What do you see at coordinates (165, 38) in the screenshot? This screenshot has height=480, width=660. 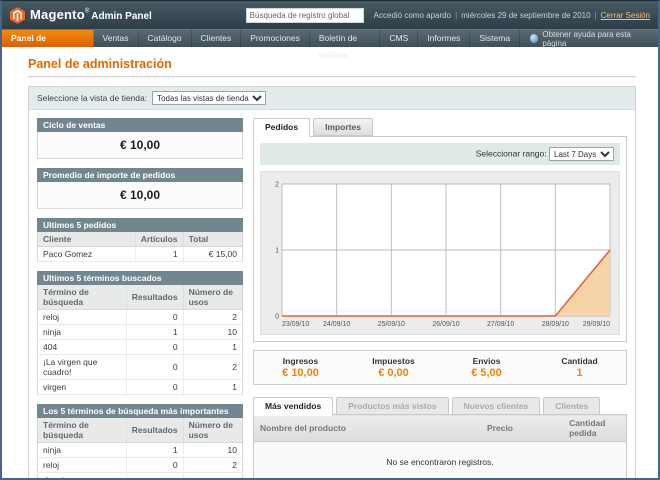 I see `nav-item-catalogo: Catálogo` at bounding box center [165, 38].